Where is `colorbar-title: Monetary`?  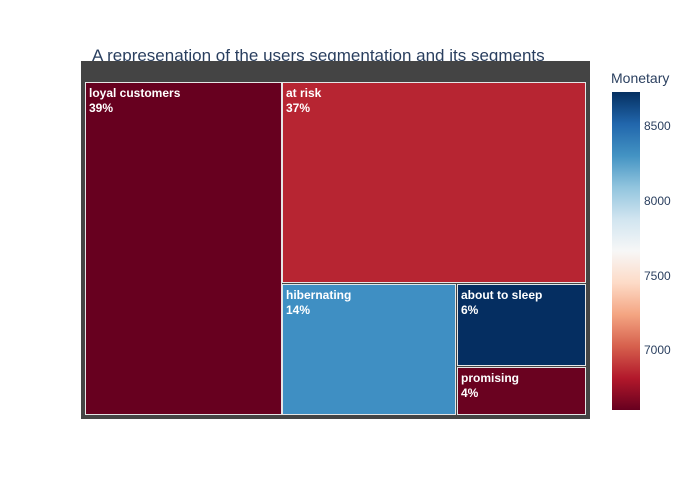 colorbar-title: Monetary is located at coordinates (640, 78).